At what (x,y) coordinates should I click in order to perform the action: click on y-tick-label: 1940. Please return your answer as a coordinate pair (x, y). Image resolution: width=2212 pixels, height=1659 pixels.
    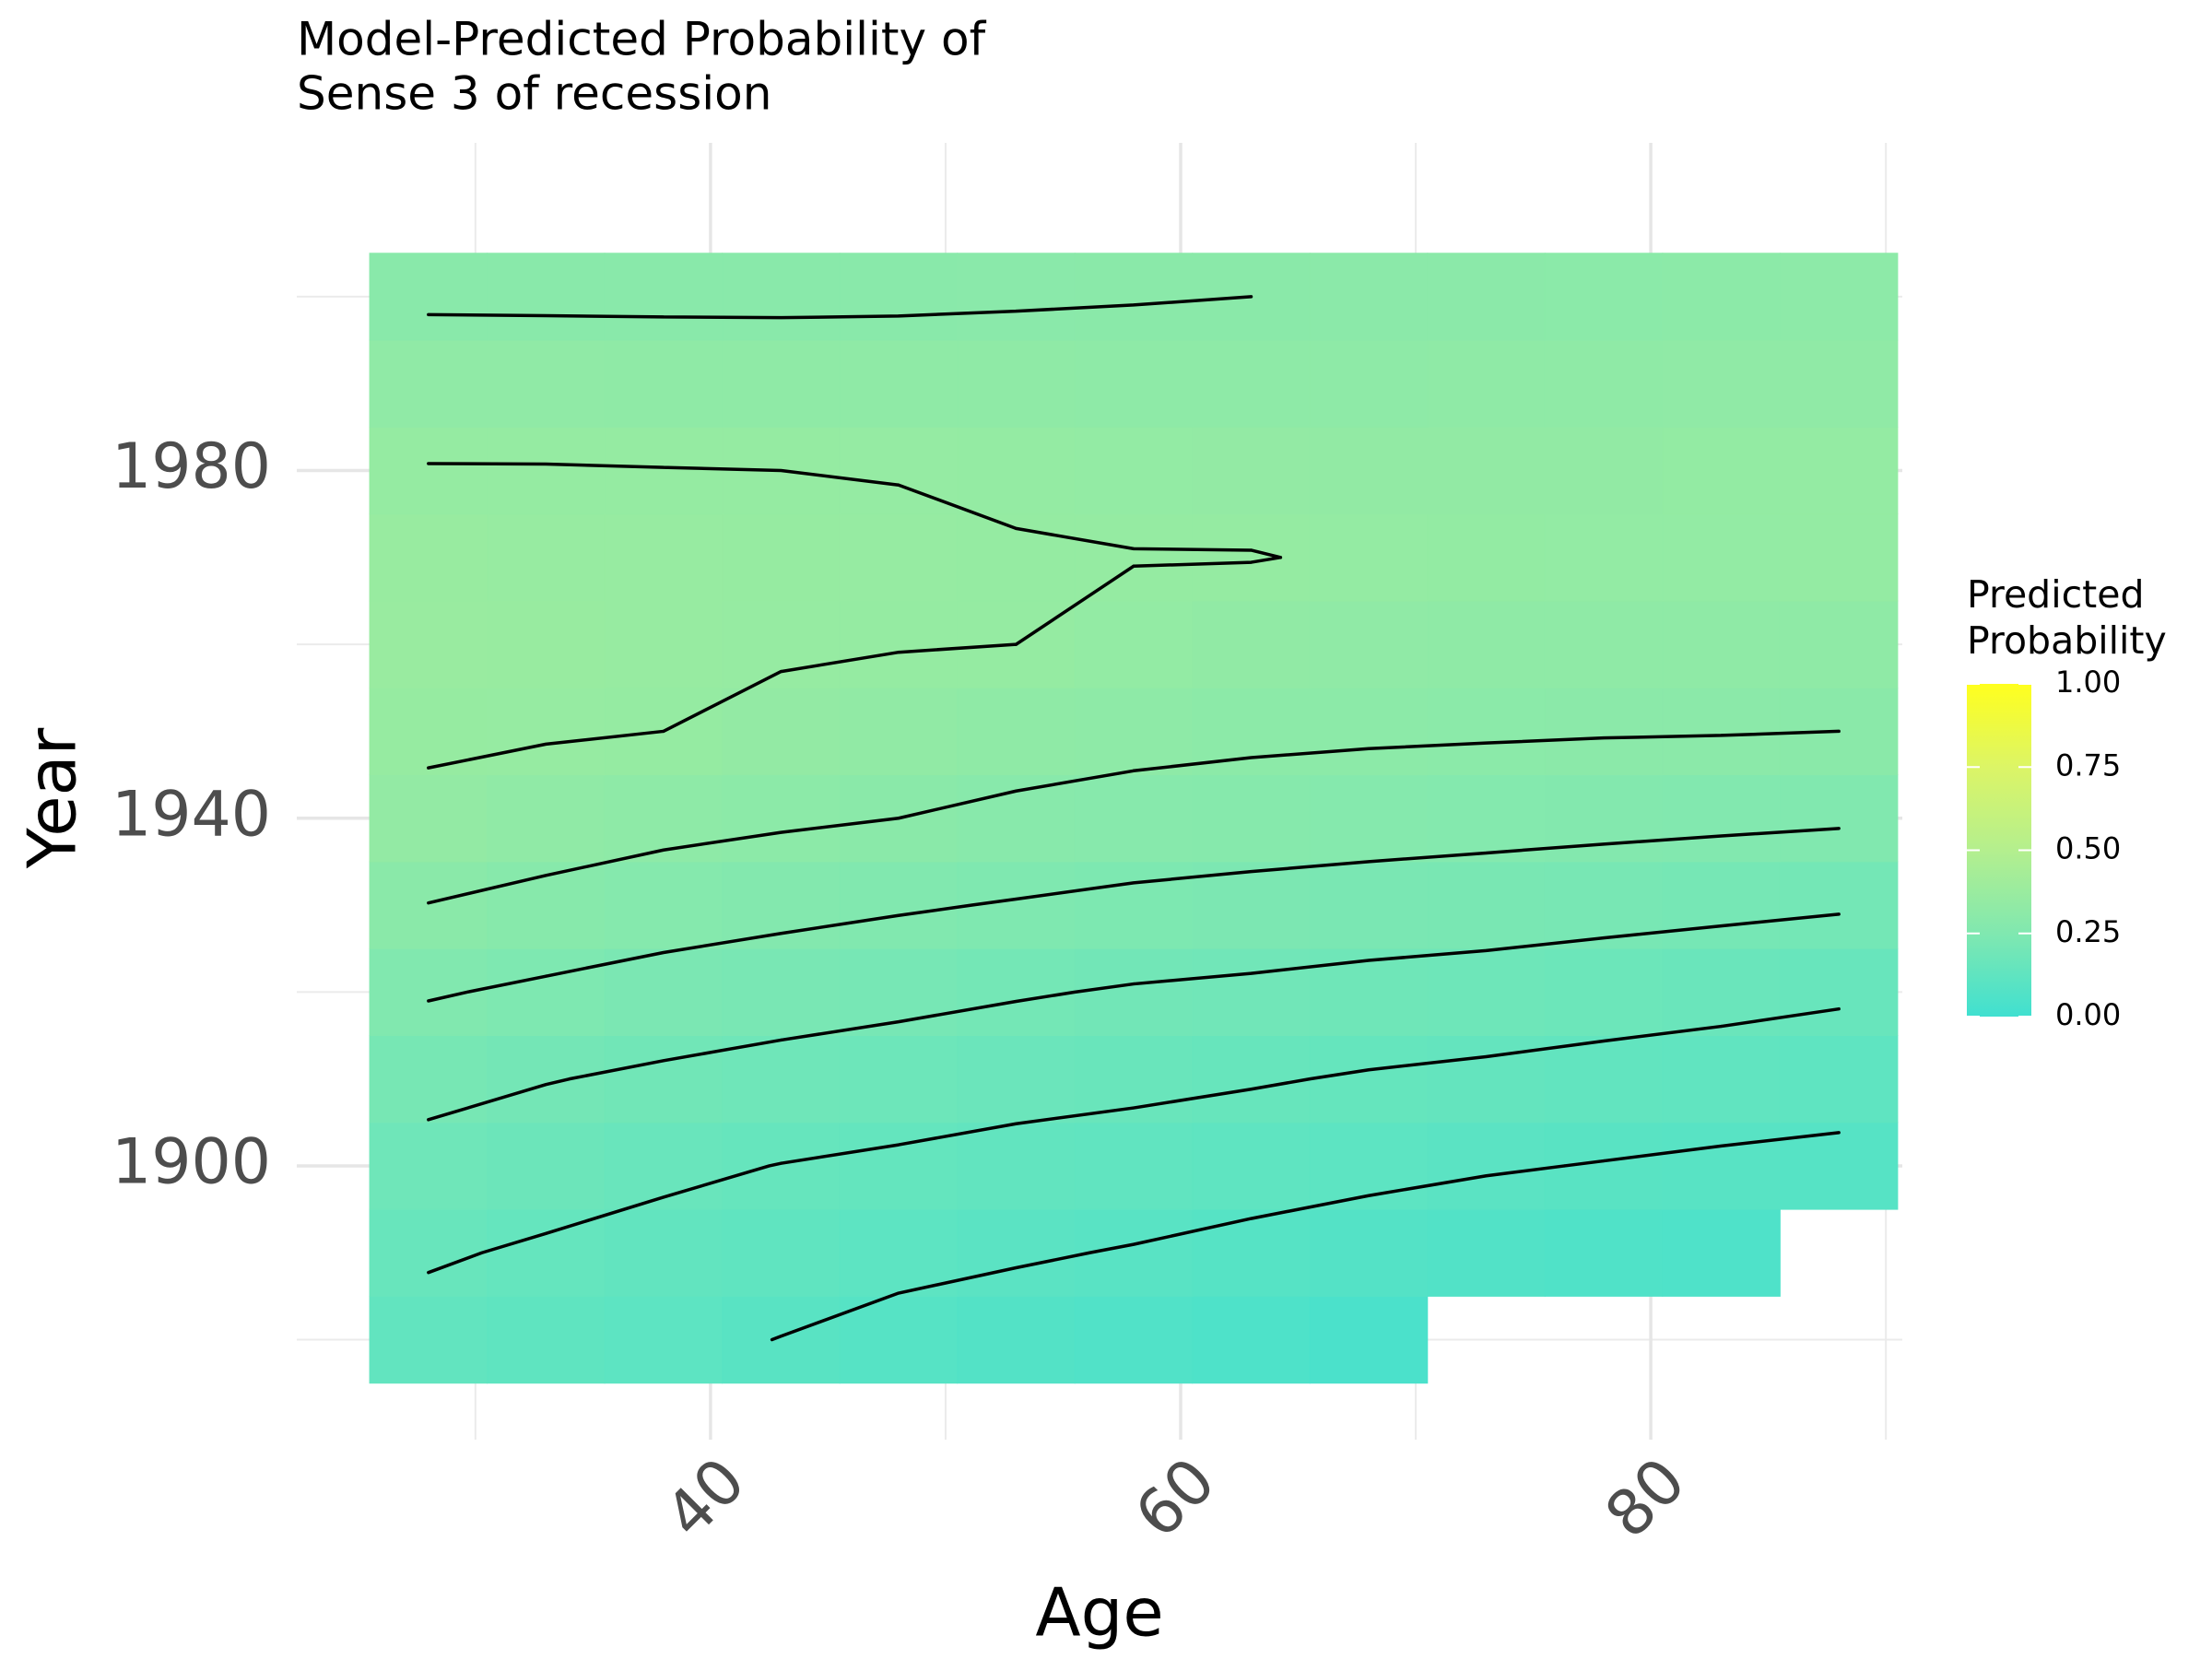
    Looking at the image, I should click on (191, 814).